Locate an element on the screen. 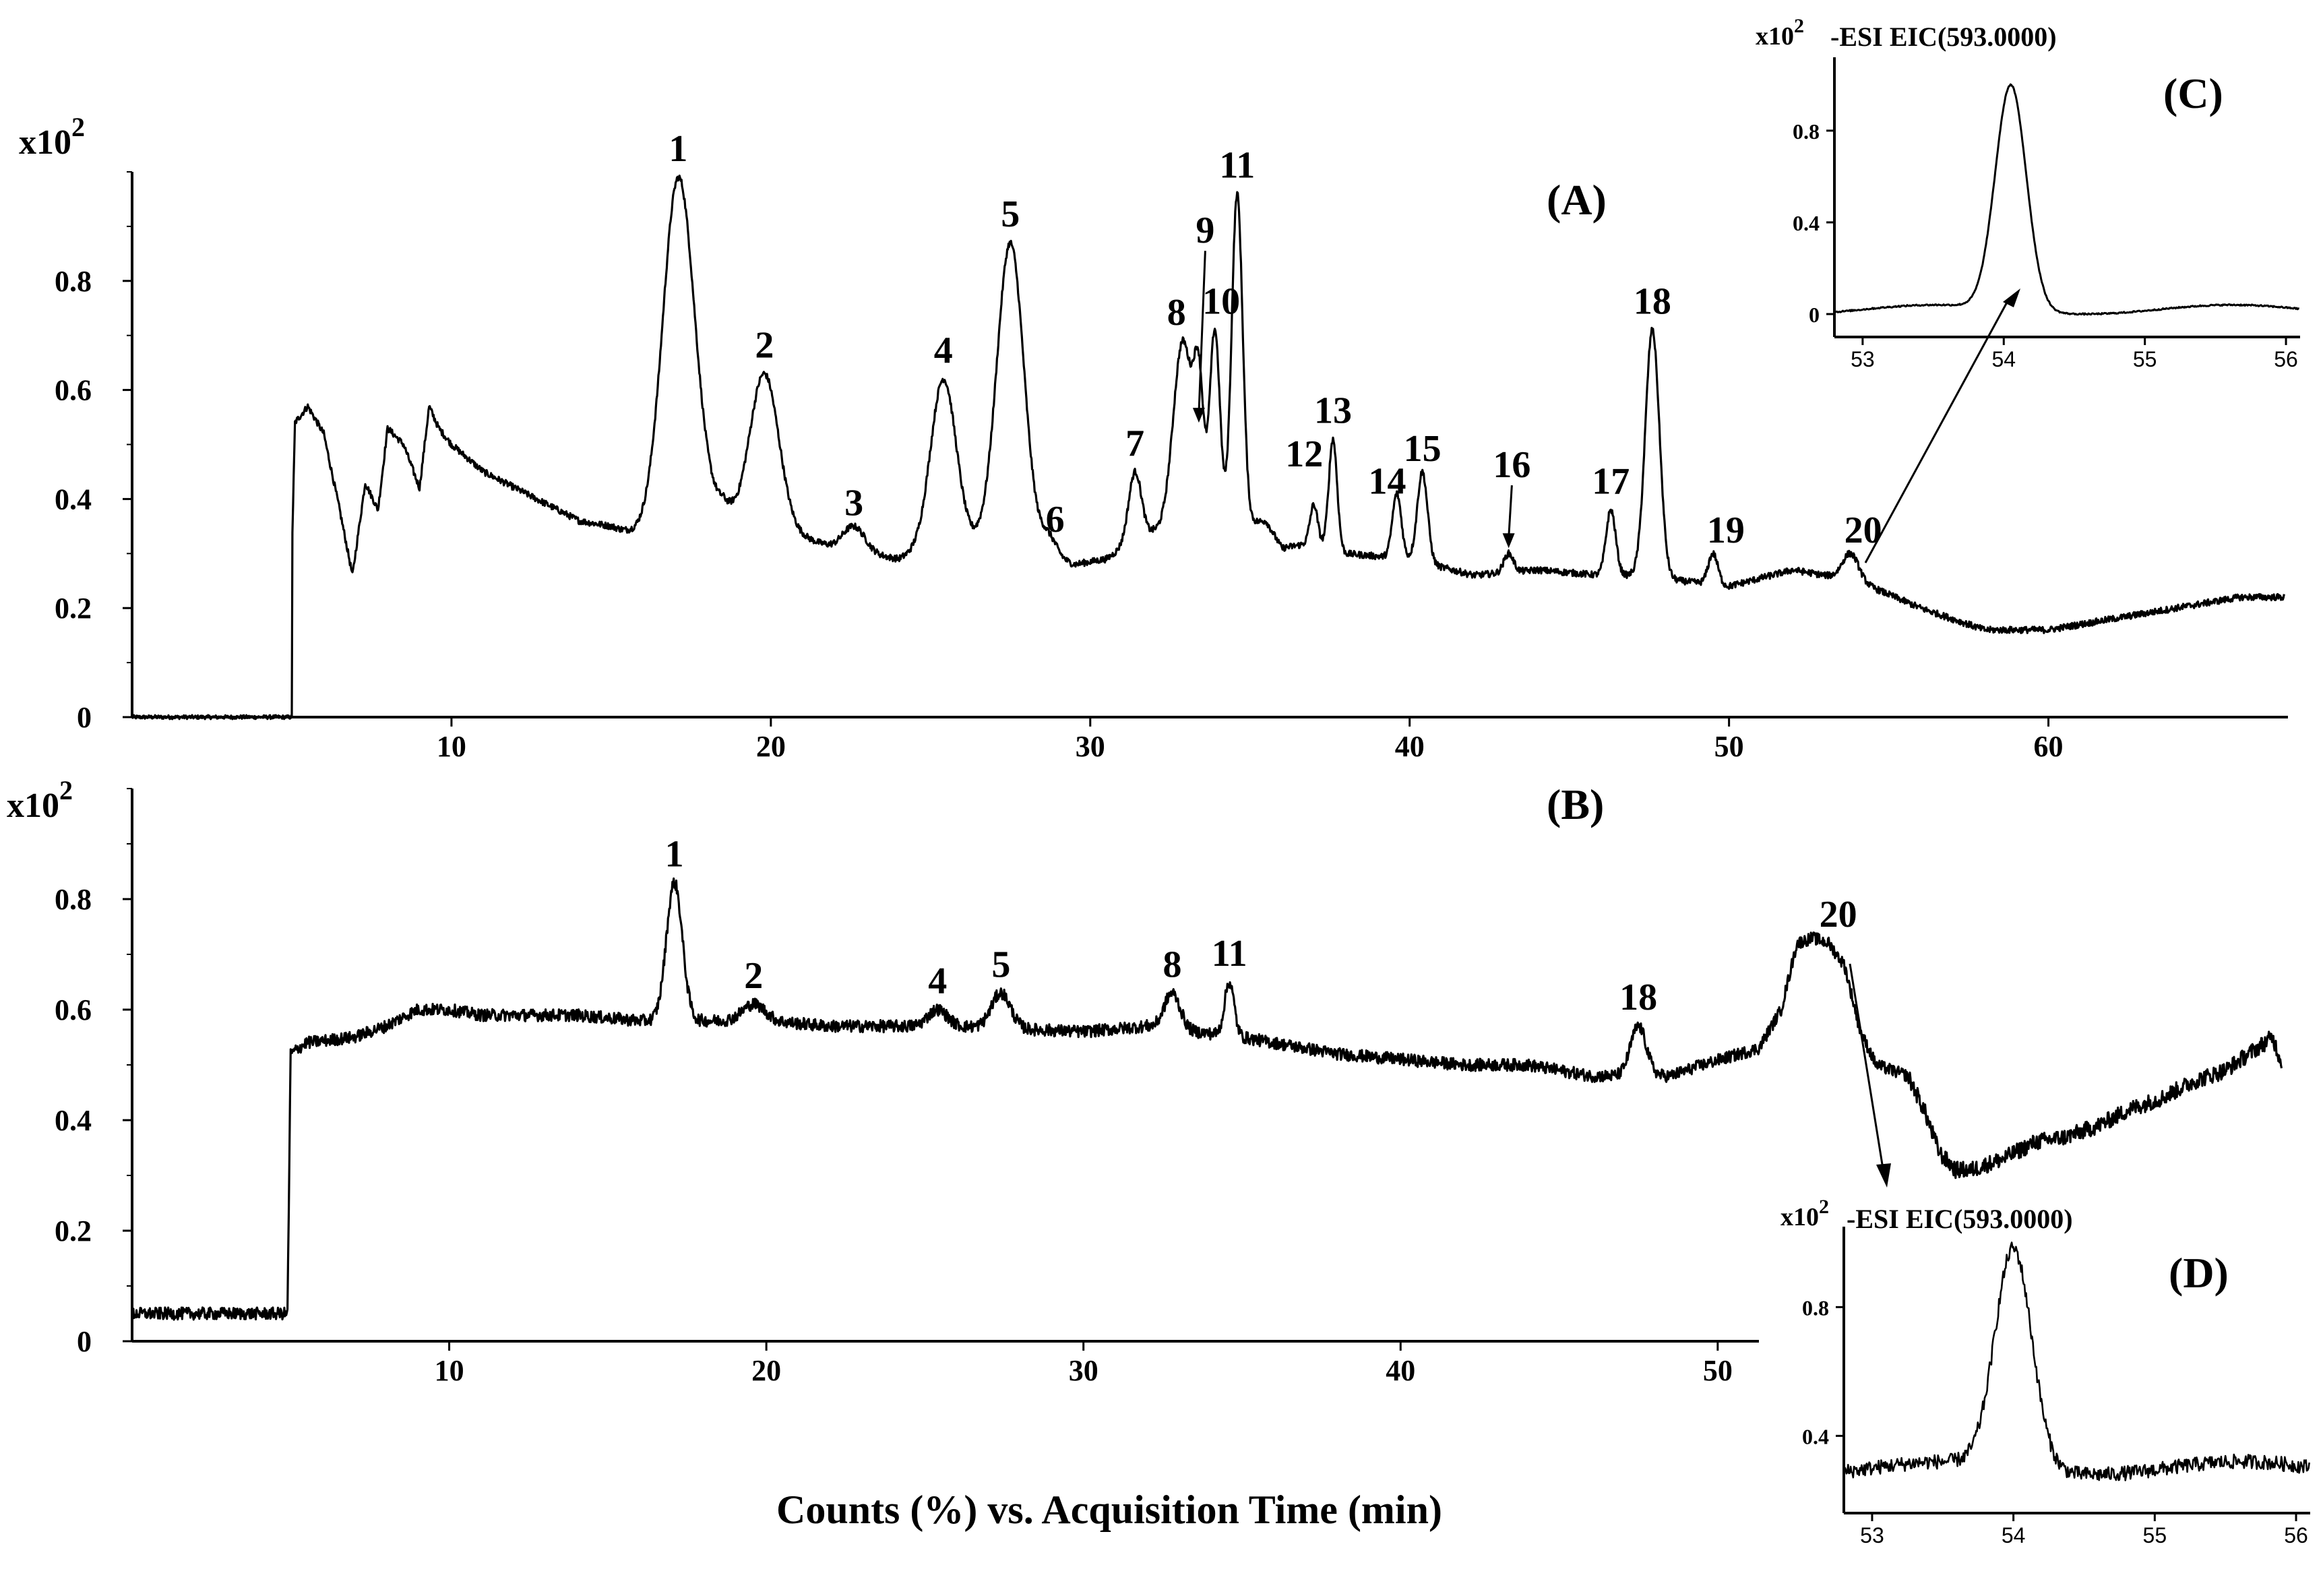  peak-label-17: 17 is located at coordinates (1611, 482).